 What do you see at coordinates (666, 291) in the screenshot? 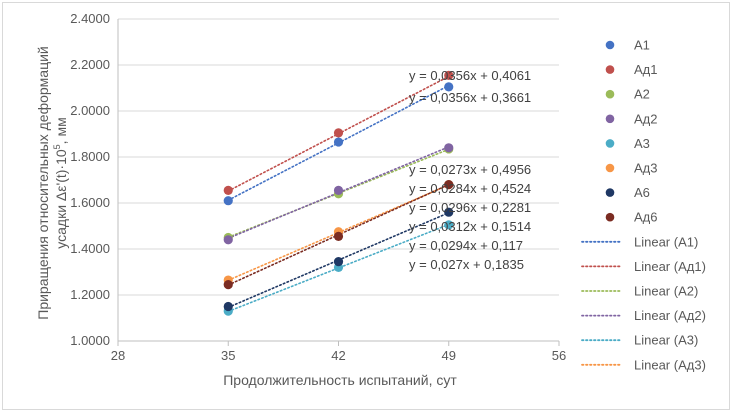
I see `legend-label: Linear (А2)` at bounding box center [666, 291].